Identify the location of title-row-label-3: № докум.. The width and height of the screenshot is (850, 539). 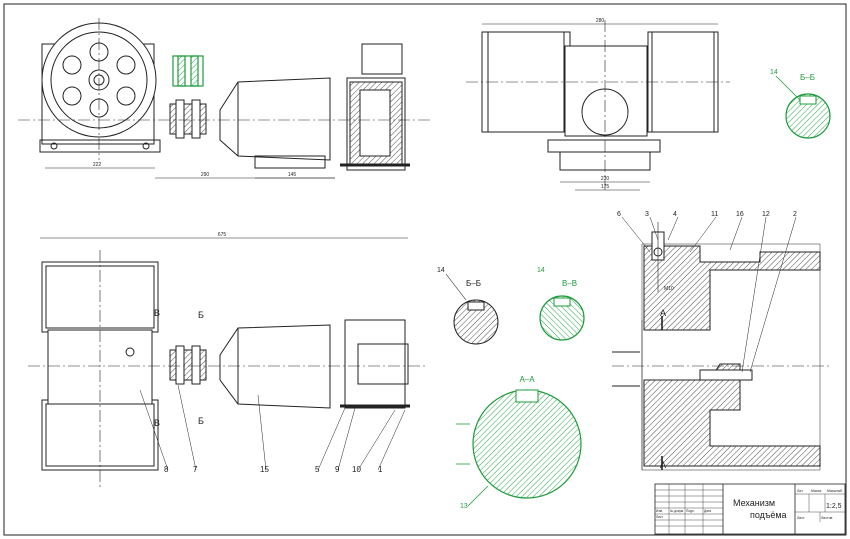
(677, 511).